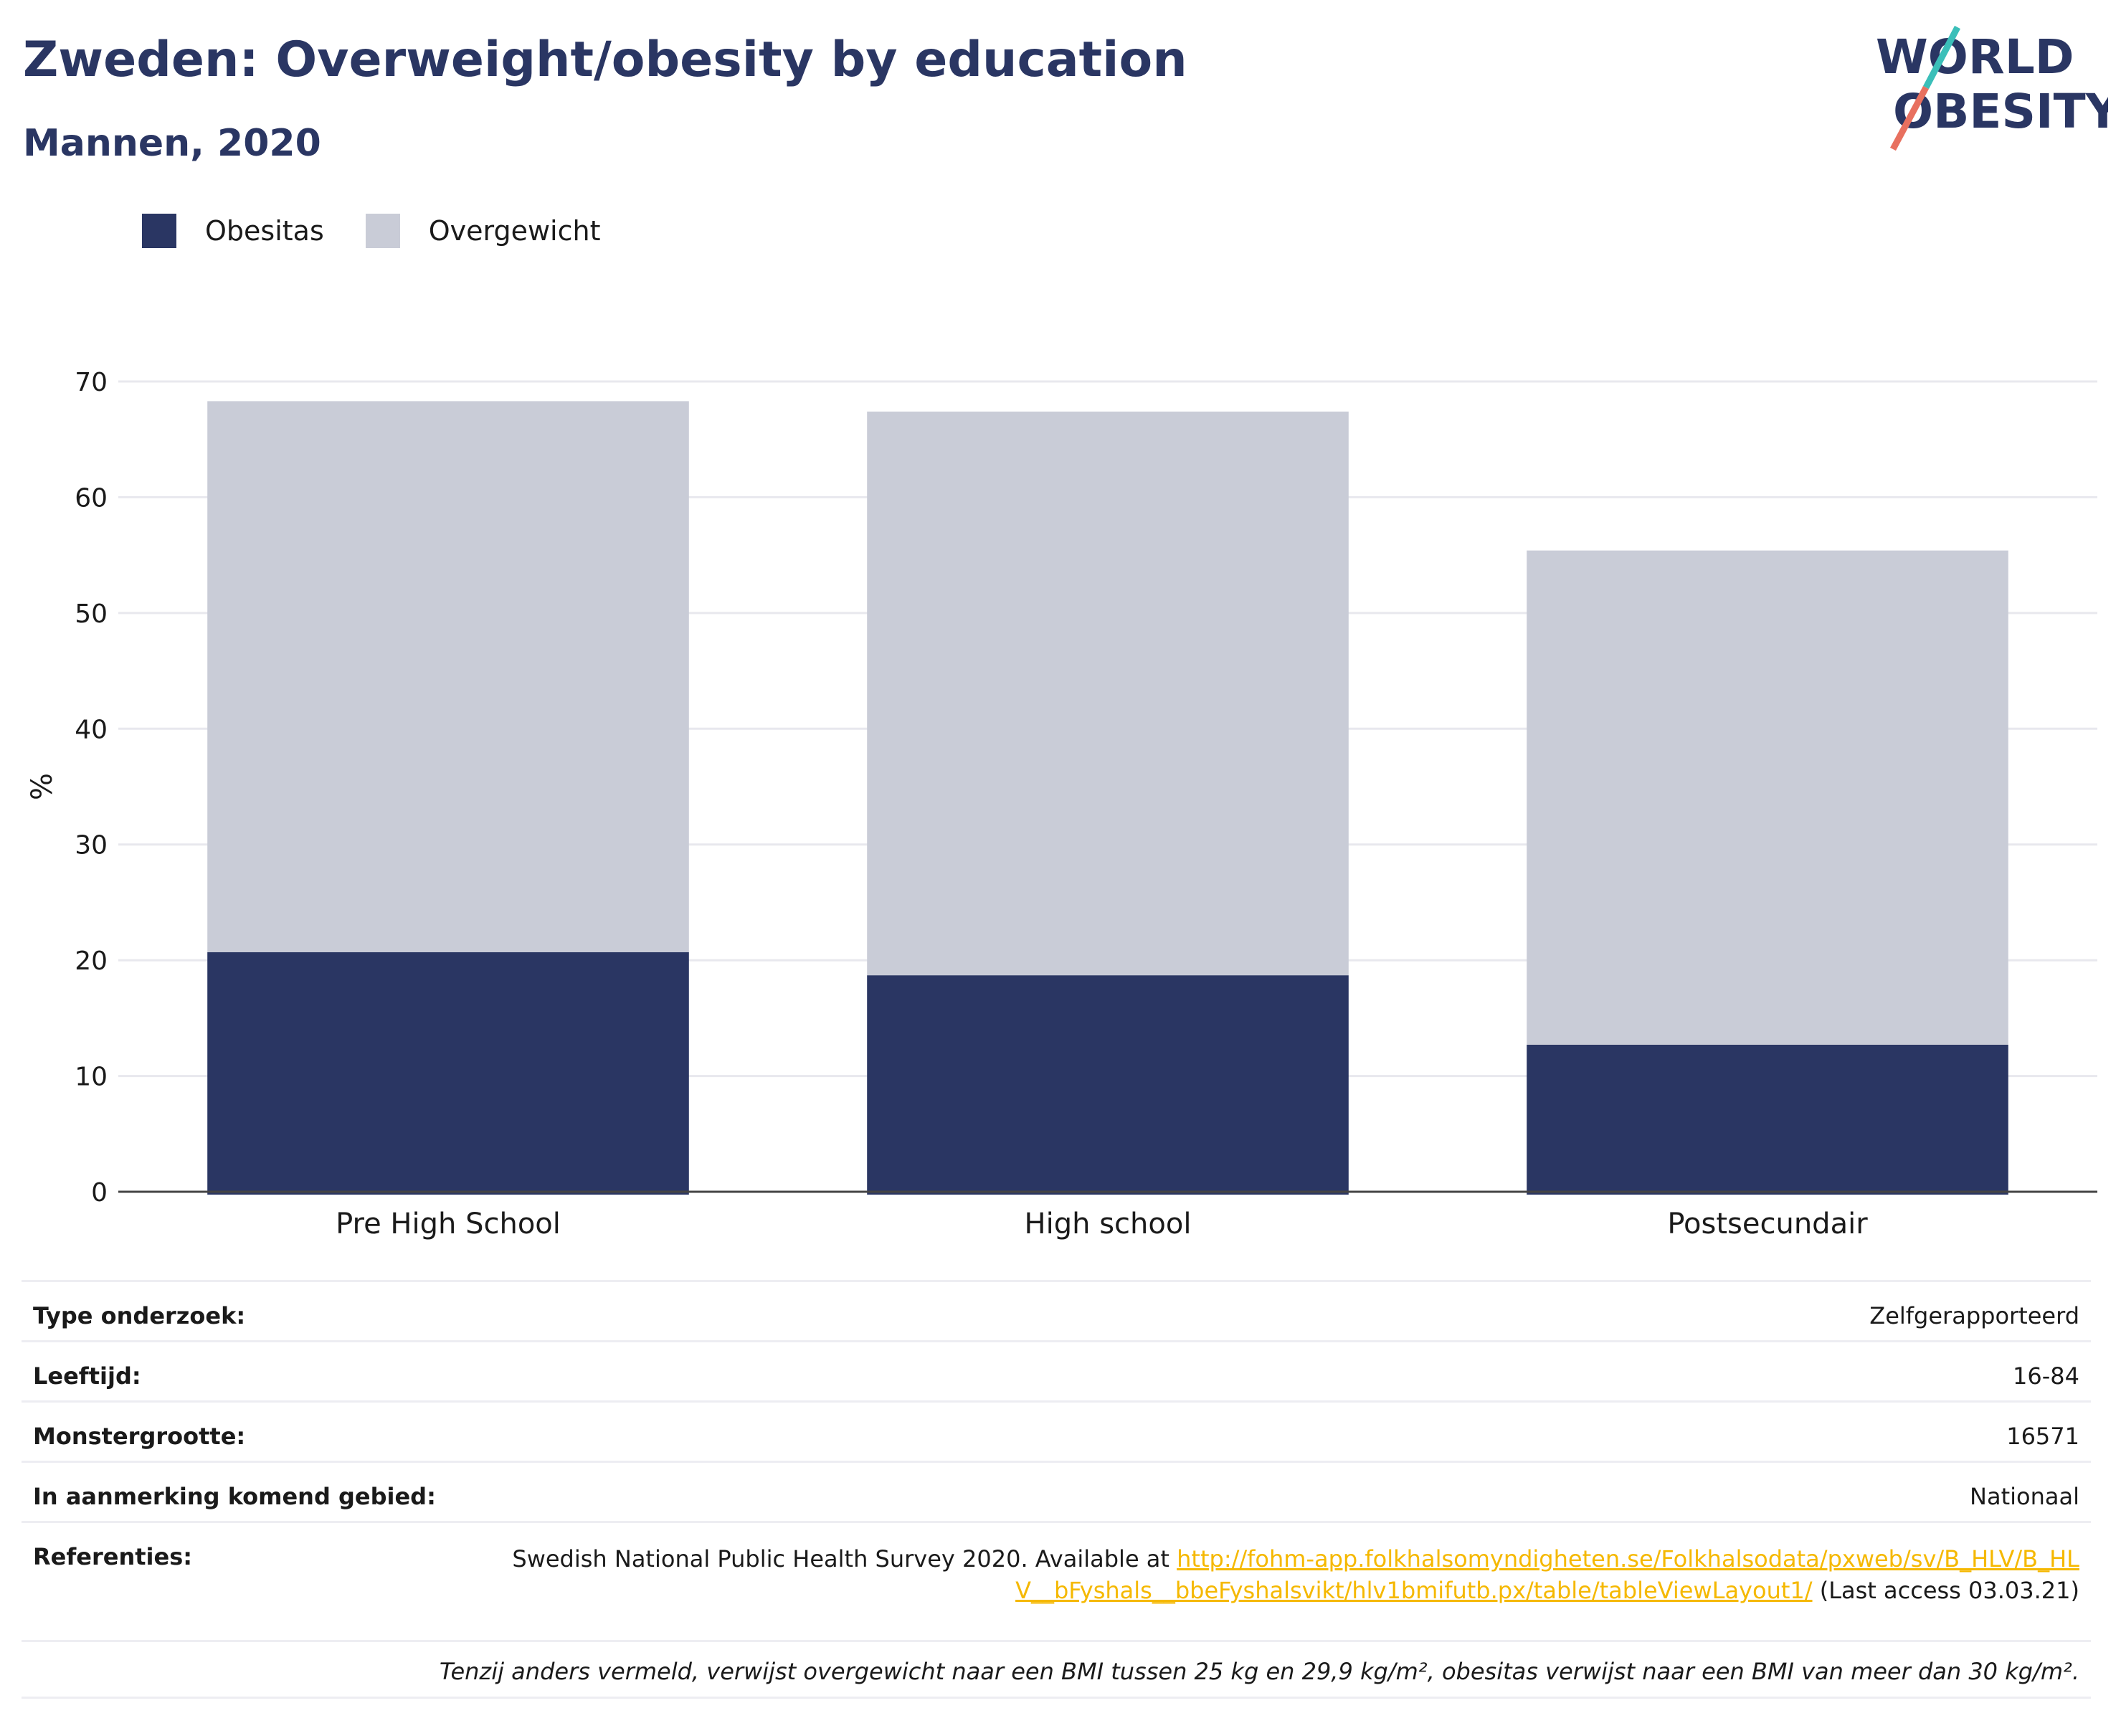 This screenshot has height=1736, width=2121. Describe the element at coordinates (87, 1376) in the screenshot. I see `info-label: Leeftijd:` at that location.